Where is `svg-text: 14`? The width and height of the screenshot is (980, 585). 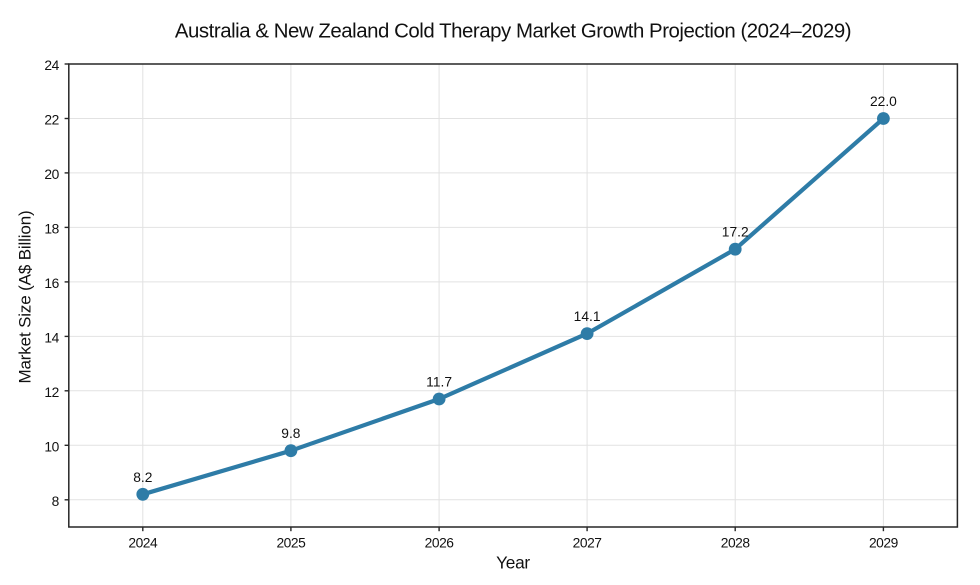 svg-text: 14 is located at coordinates (51, 338).